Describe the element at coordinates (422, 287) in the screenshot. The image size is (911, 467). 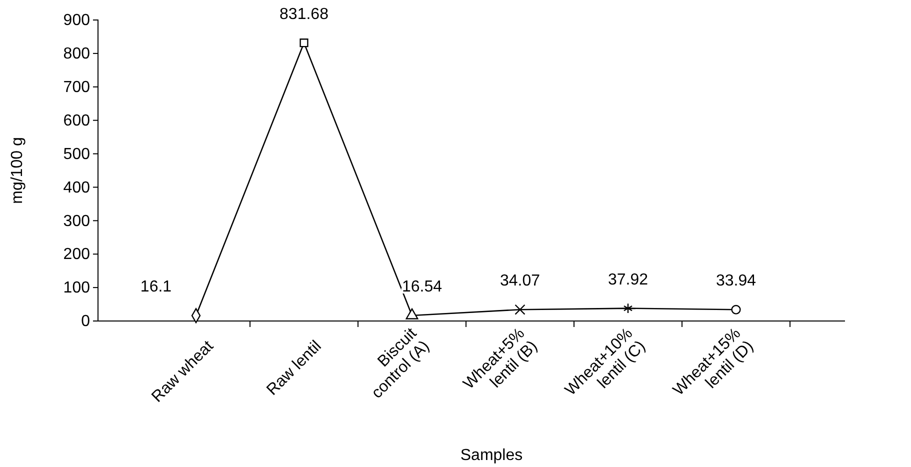
I see `data-label: 16.54` at that location.